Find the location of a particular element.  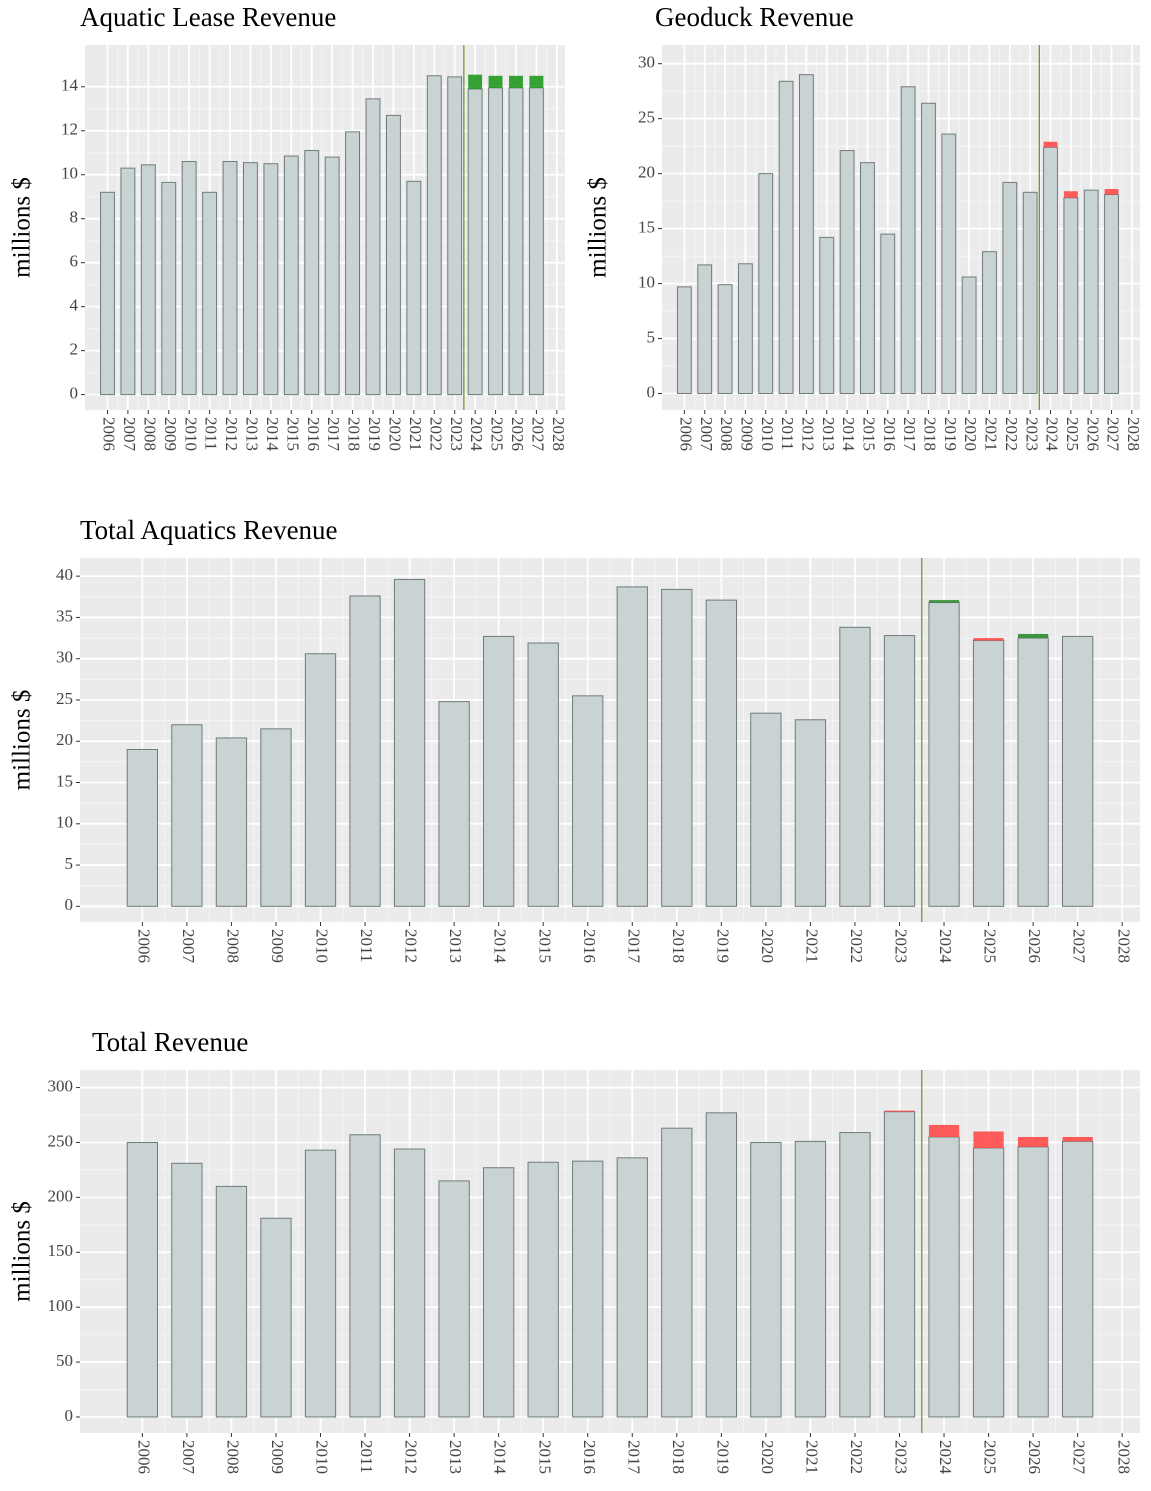

y-tick-label: 8 is located at coordinates (74, 217).